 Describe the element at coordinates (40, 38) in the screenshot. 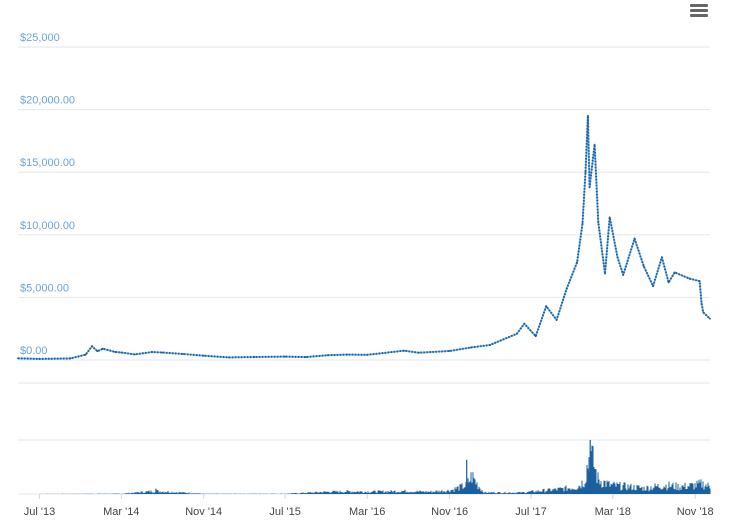

I see `y-tick-label: $25,000` at that location.